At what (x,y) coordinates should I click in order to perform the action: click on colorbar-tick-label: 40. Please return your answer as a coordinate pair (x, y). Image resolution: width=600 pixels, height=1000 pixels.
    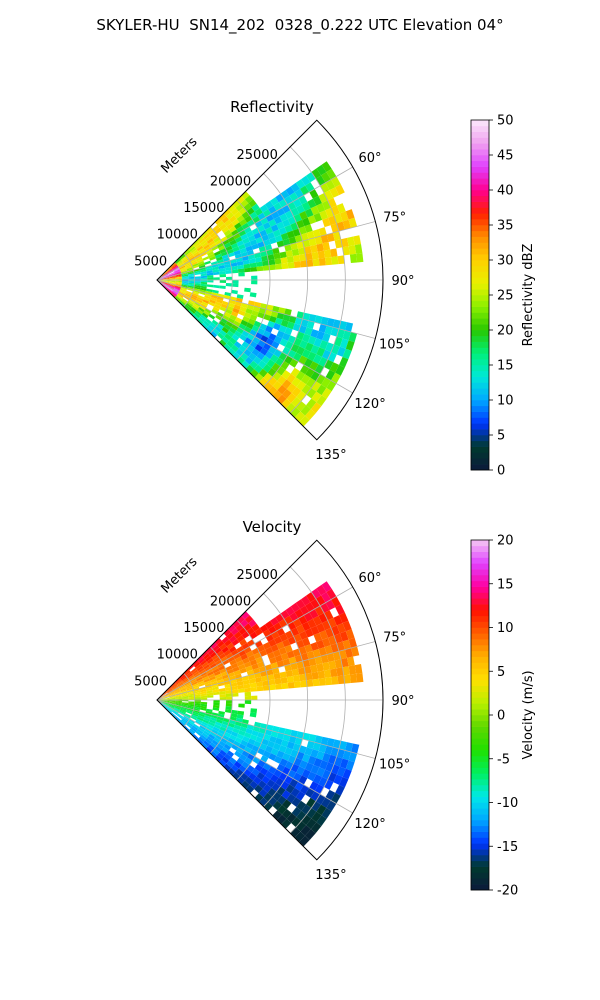
    Looking at the image, I should click on (505, 191).